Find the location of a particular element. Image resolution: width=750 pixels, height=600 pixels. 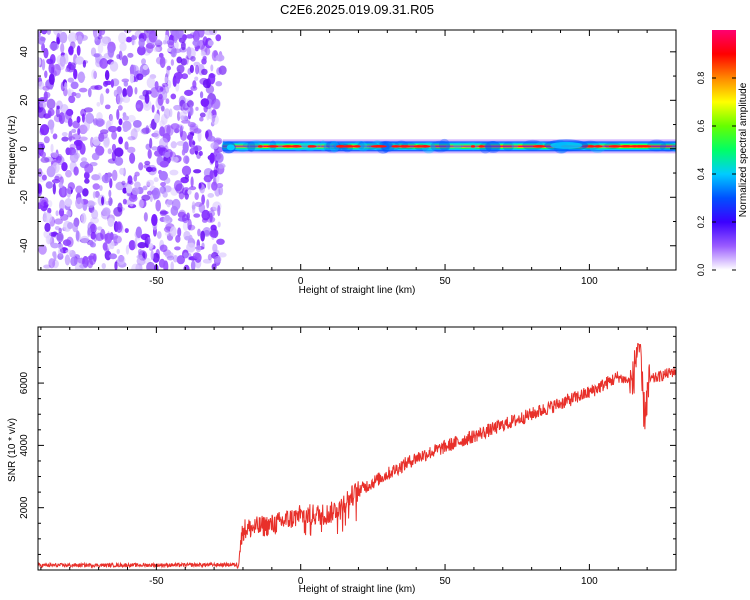

signal-onset-core is located at coordinates (230, 147).